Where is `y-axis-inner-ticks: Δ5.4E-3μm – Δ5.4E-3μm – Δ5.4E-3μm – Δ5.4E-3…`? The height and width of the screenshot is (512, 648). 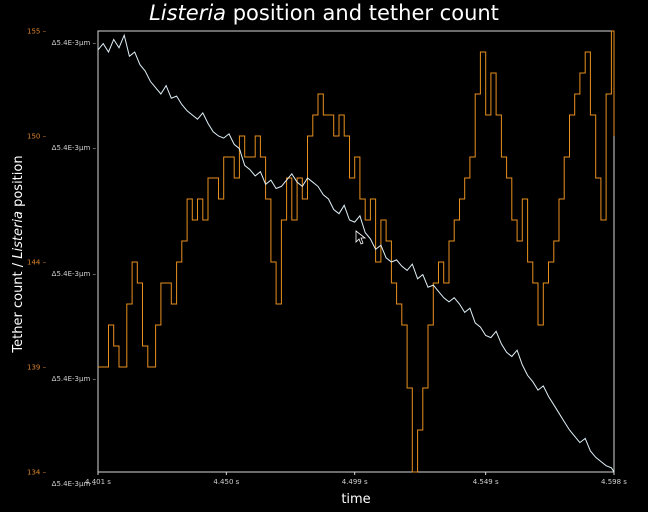 y-axis-inner-ticks: Δ5.4E-3μm – Δ5.4E-3μm – Δ5.4E-3μm – Δ5.4E-3… is located at coordinates (74, 263).